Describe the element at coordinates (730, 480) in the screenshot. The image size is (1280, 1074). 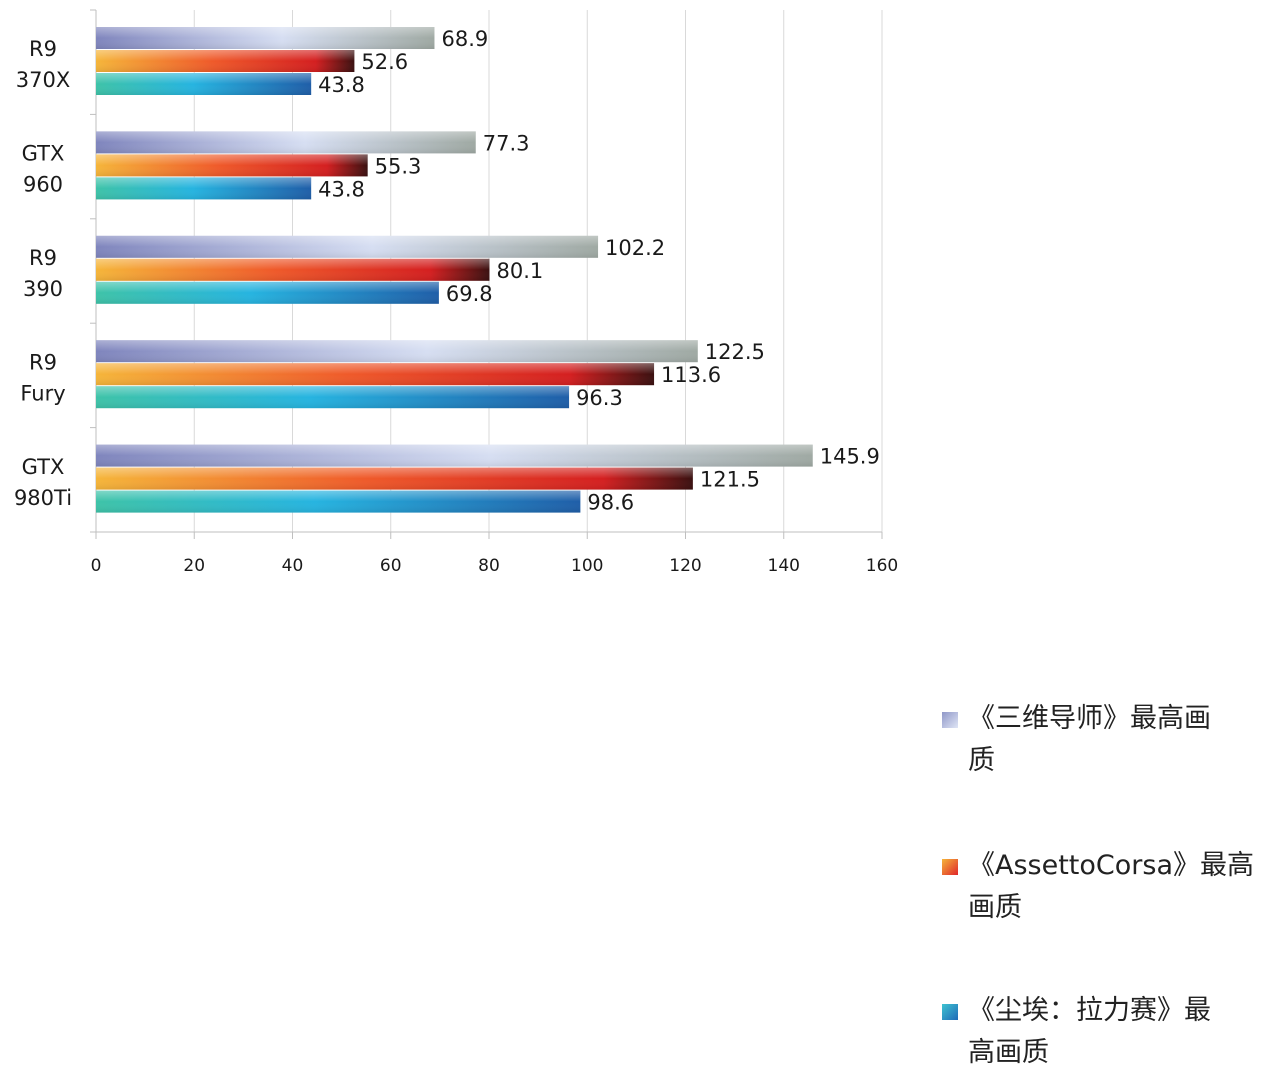
I see `bar-value-label: 121.5` at that location.